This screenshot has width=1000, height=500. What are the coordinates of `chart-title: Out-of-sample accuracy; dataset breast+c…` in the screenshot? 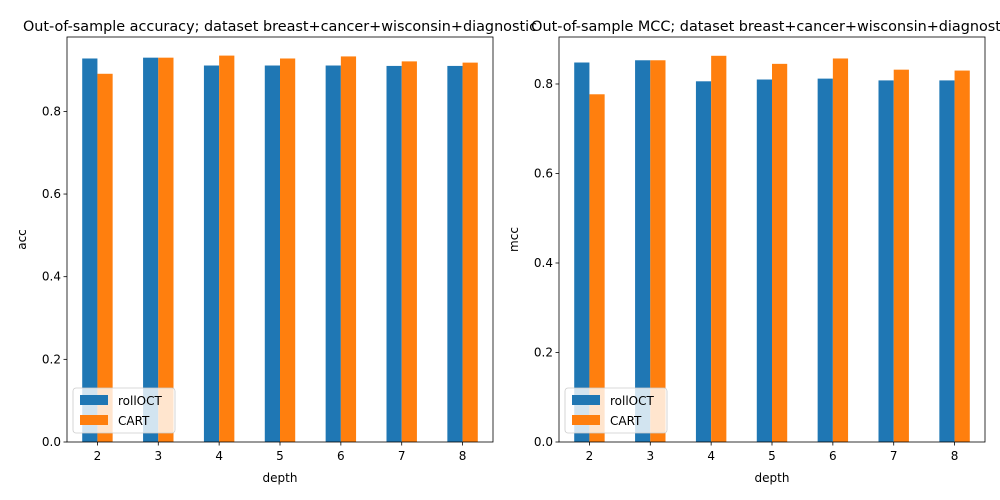 It's located at (280, 27).